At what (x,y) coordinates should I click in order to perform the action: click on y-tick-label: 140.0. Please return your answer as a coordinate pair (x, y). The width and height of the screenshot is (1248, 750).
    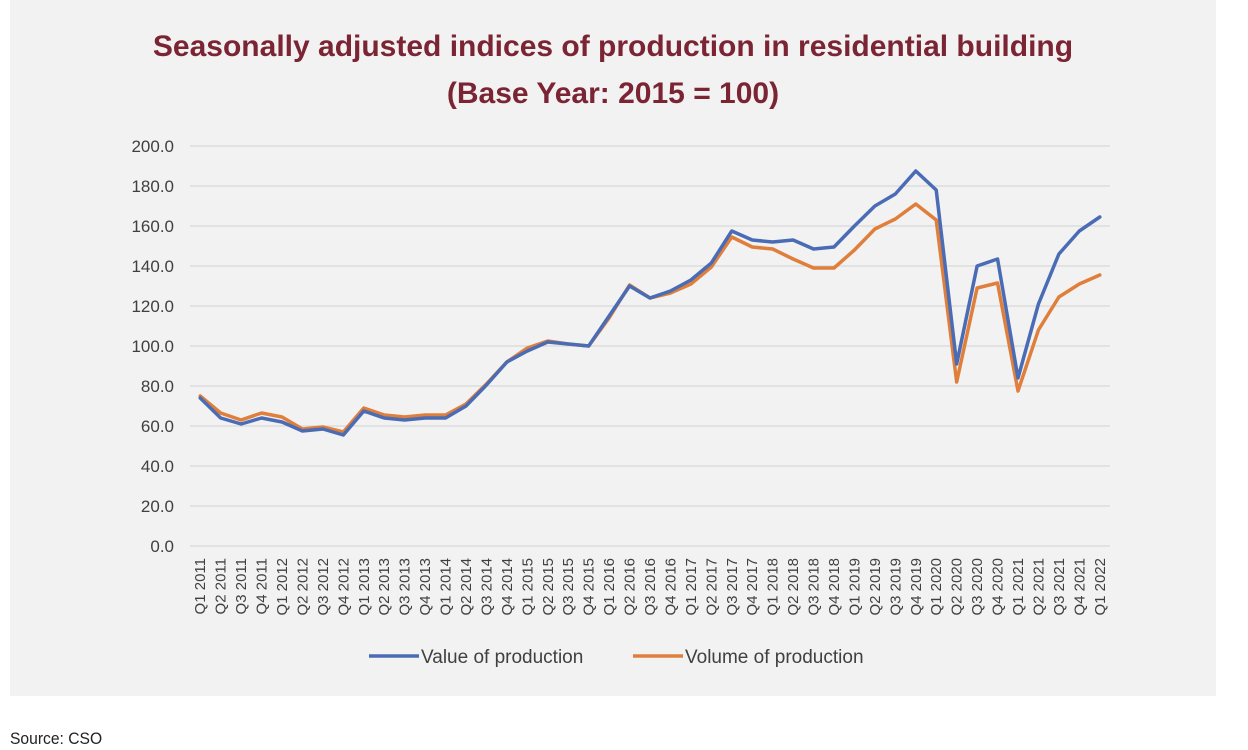
    Looking at the image, I should click on (152, 266).